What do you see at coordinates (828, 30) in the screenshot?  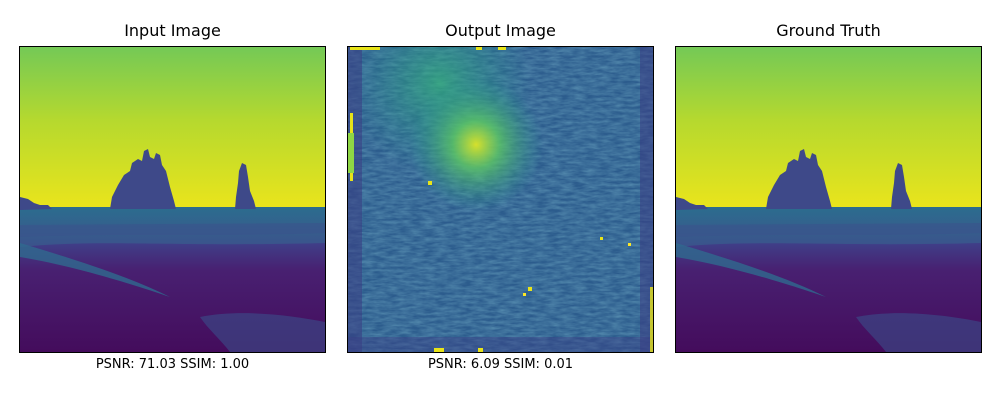 I see `panel-title-ground-truth: Ground Truth` at bounding box center [828, 30].